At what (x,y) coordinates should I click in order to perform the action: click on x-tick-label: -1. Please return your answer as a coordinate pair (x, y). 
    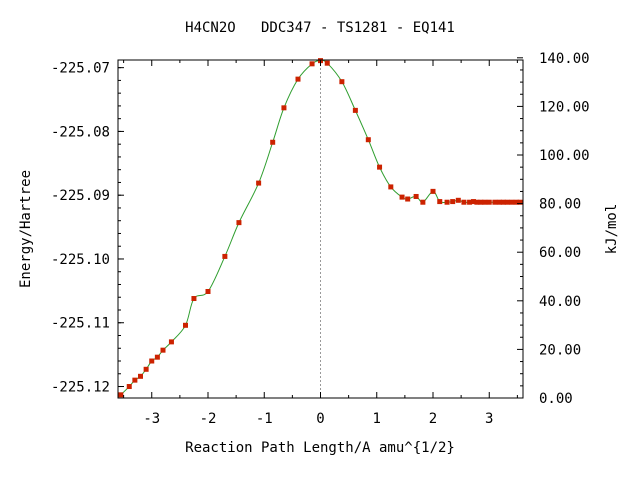
    Looking at the image, I should click on (264, 419).